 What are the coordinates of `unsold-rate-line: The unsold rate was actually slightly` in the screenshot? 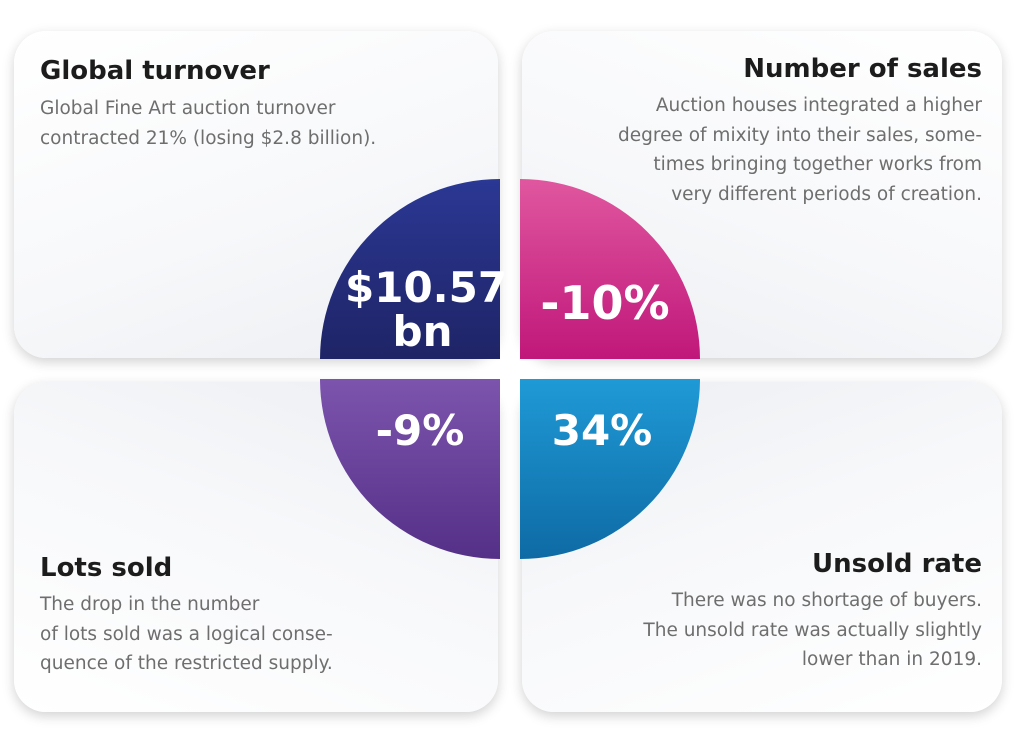 It's located at (812, 630).